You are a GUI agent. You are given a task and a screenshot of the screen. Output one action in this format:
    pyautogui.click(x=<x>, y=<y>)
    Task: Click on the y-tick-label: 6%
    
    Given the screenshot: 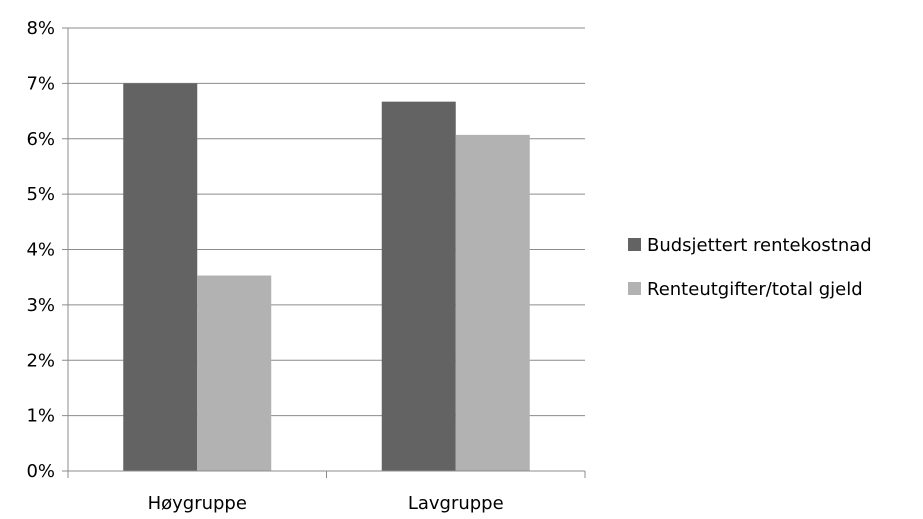 What is the action you would take?
    pyautogui.click(x=40, y=139)
    